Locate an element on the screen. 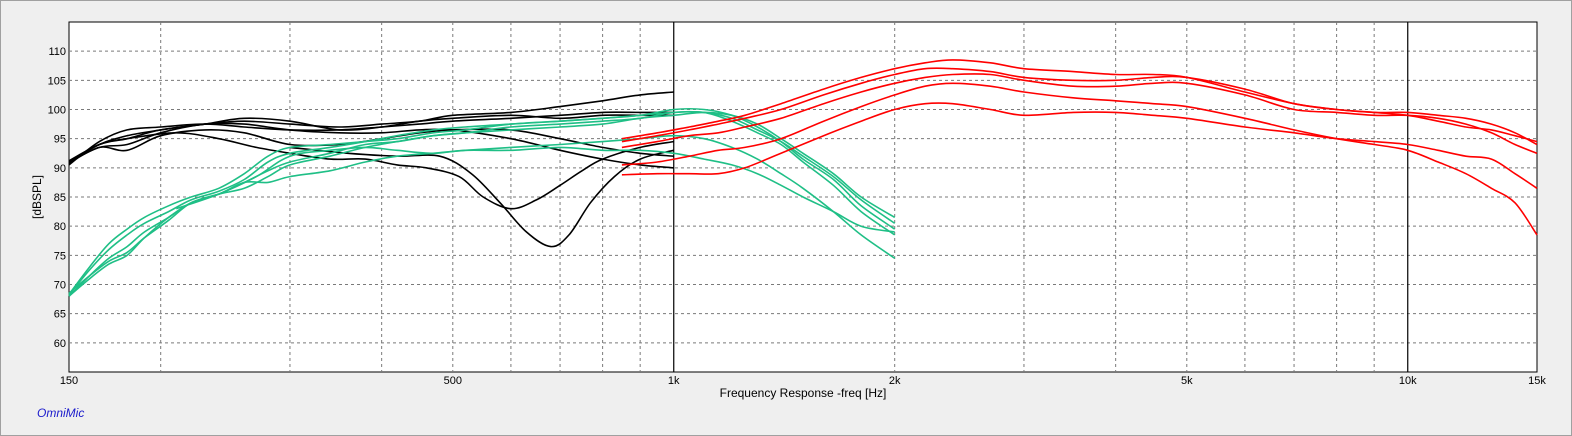  y-tick-label: 90 is located at coordinates (60, 169).